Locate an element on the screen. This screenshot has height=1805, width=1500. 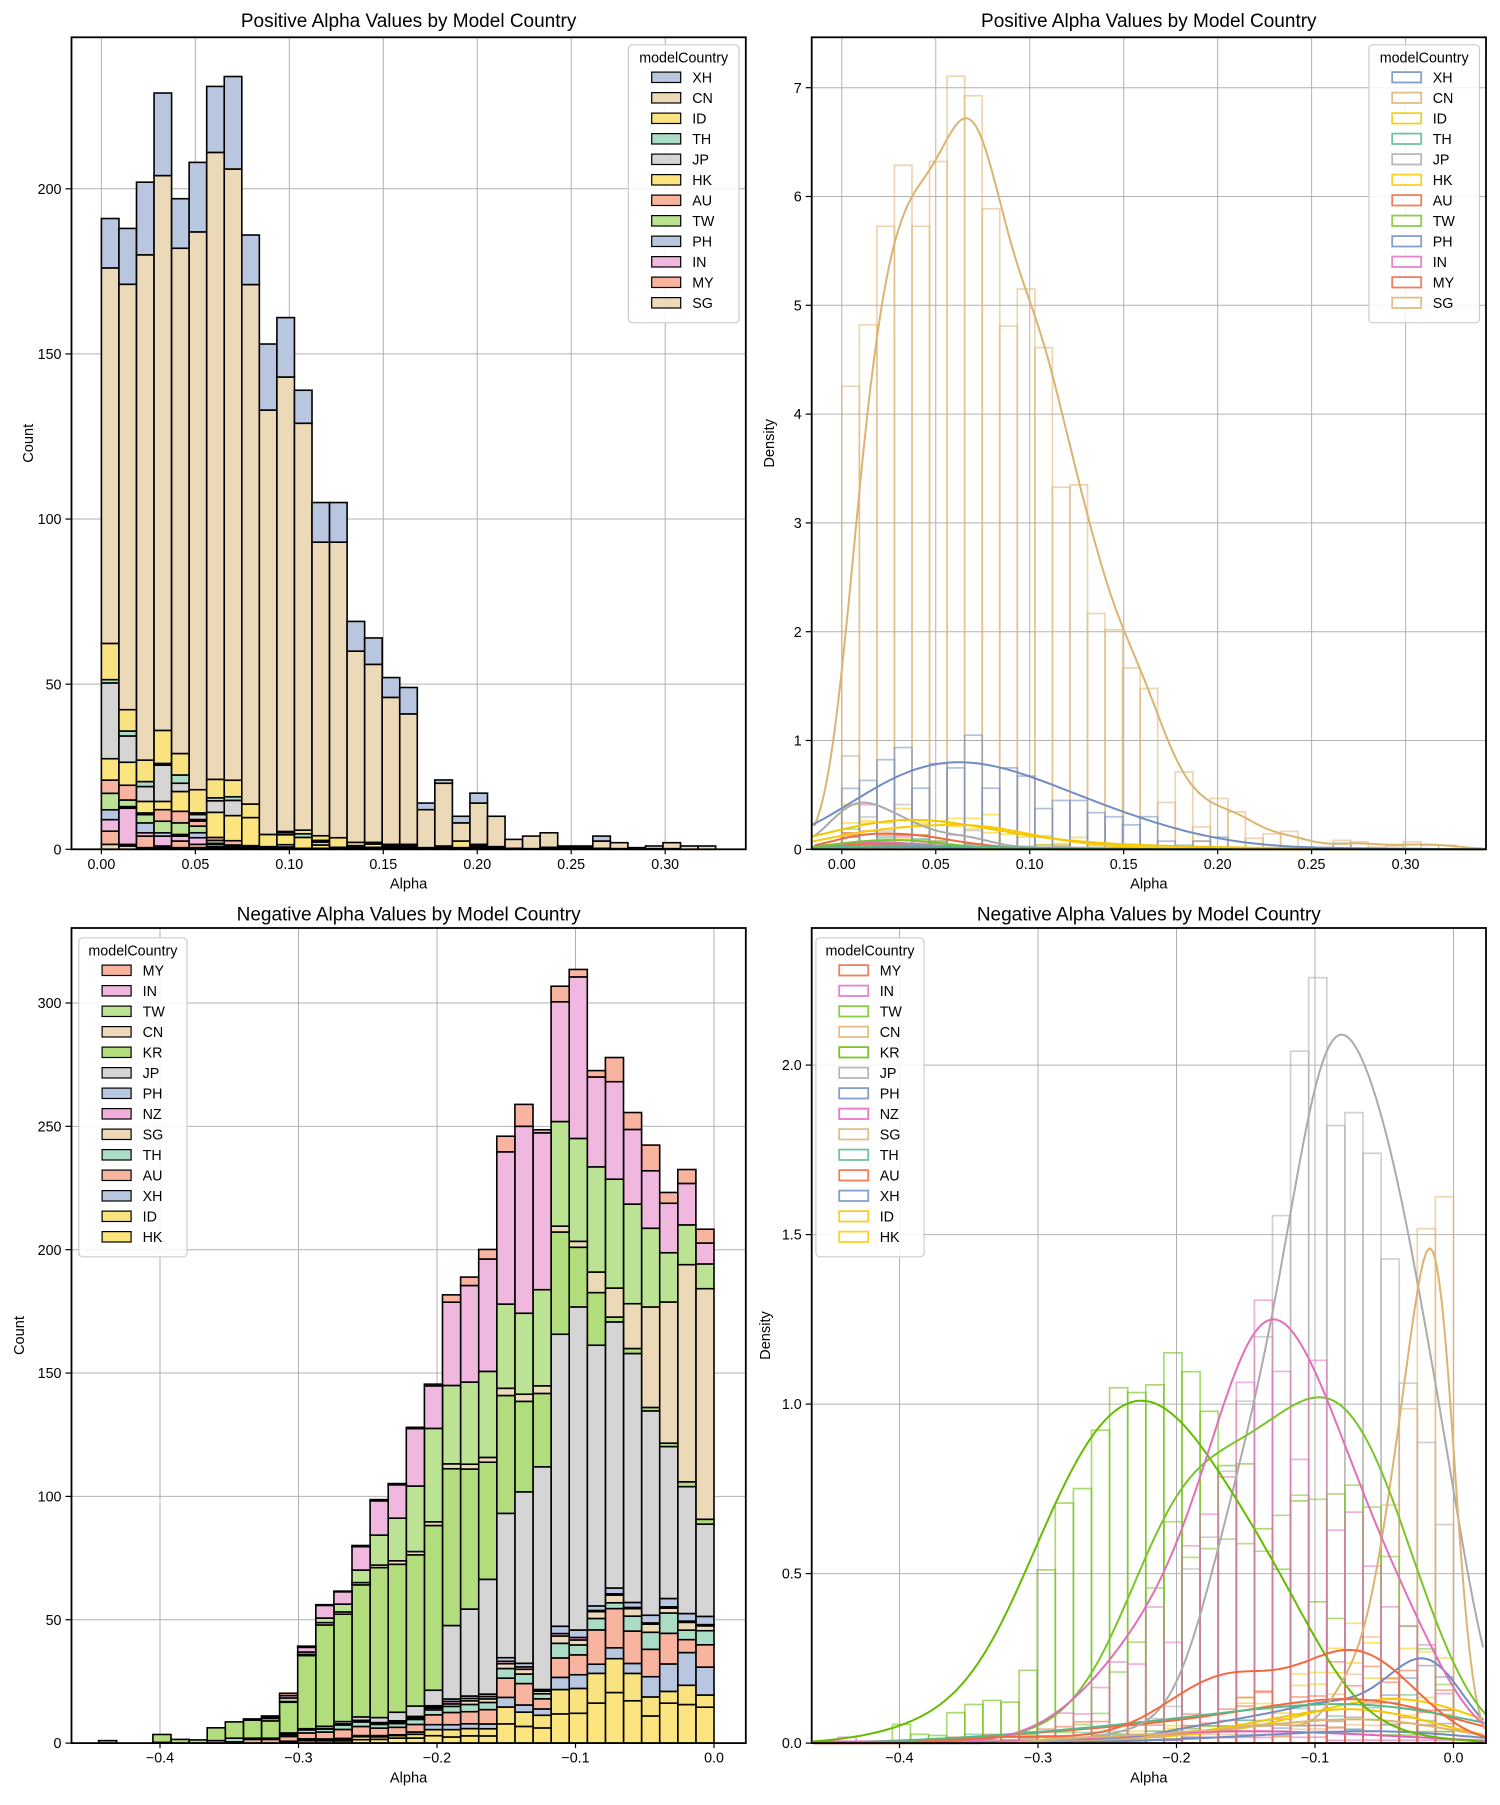
svg-text: 1.5 is located at coordinates (792, 1236).